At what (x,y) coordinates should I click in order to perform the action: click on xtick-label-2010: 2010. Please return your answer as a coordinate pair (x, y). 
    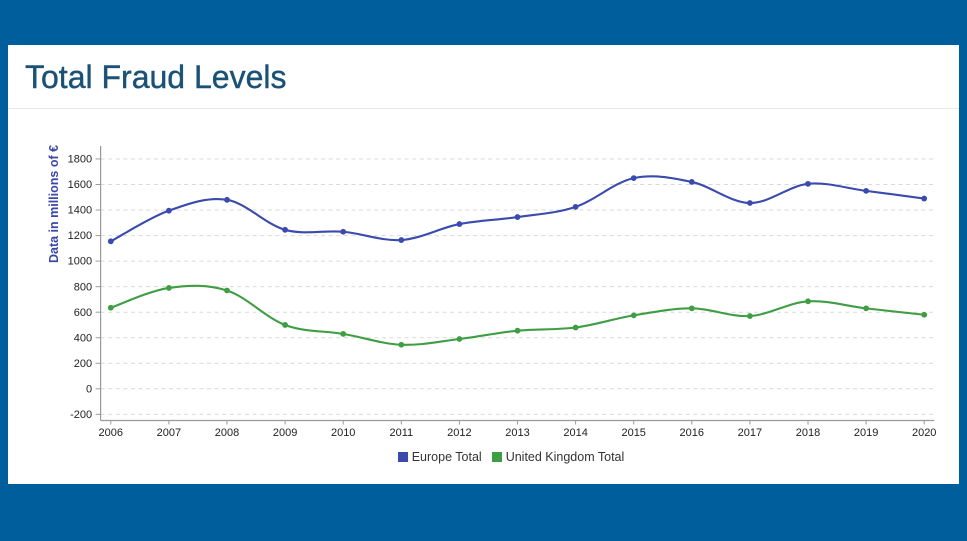
    Looking at the image, I should click on (343, 433).